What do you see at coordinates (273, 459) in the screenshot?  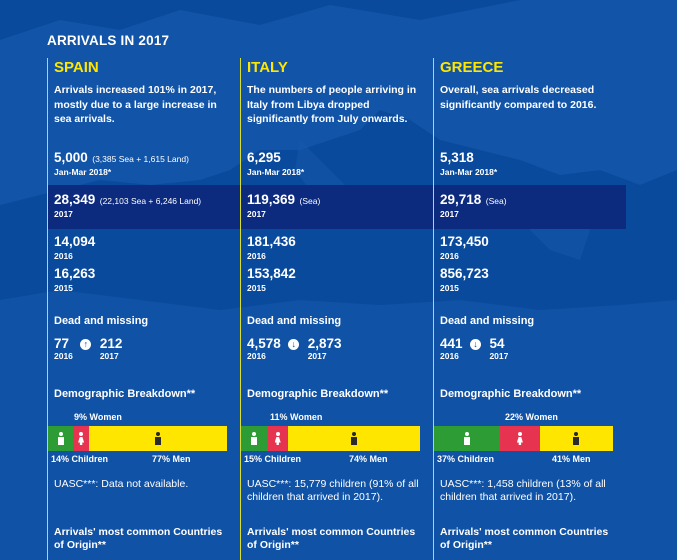 I see `children-percent-label: 15% Children` at bounding box center [273, 459].